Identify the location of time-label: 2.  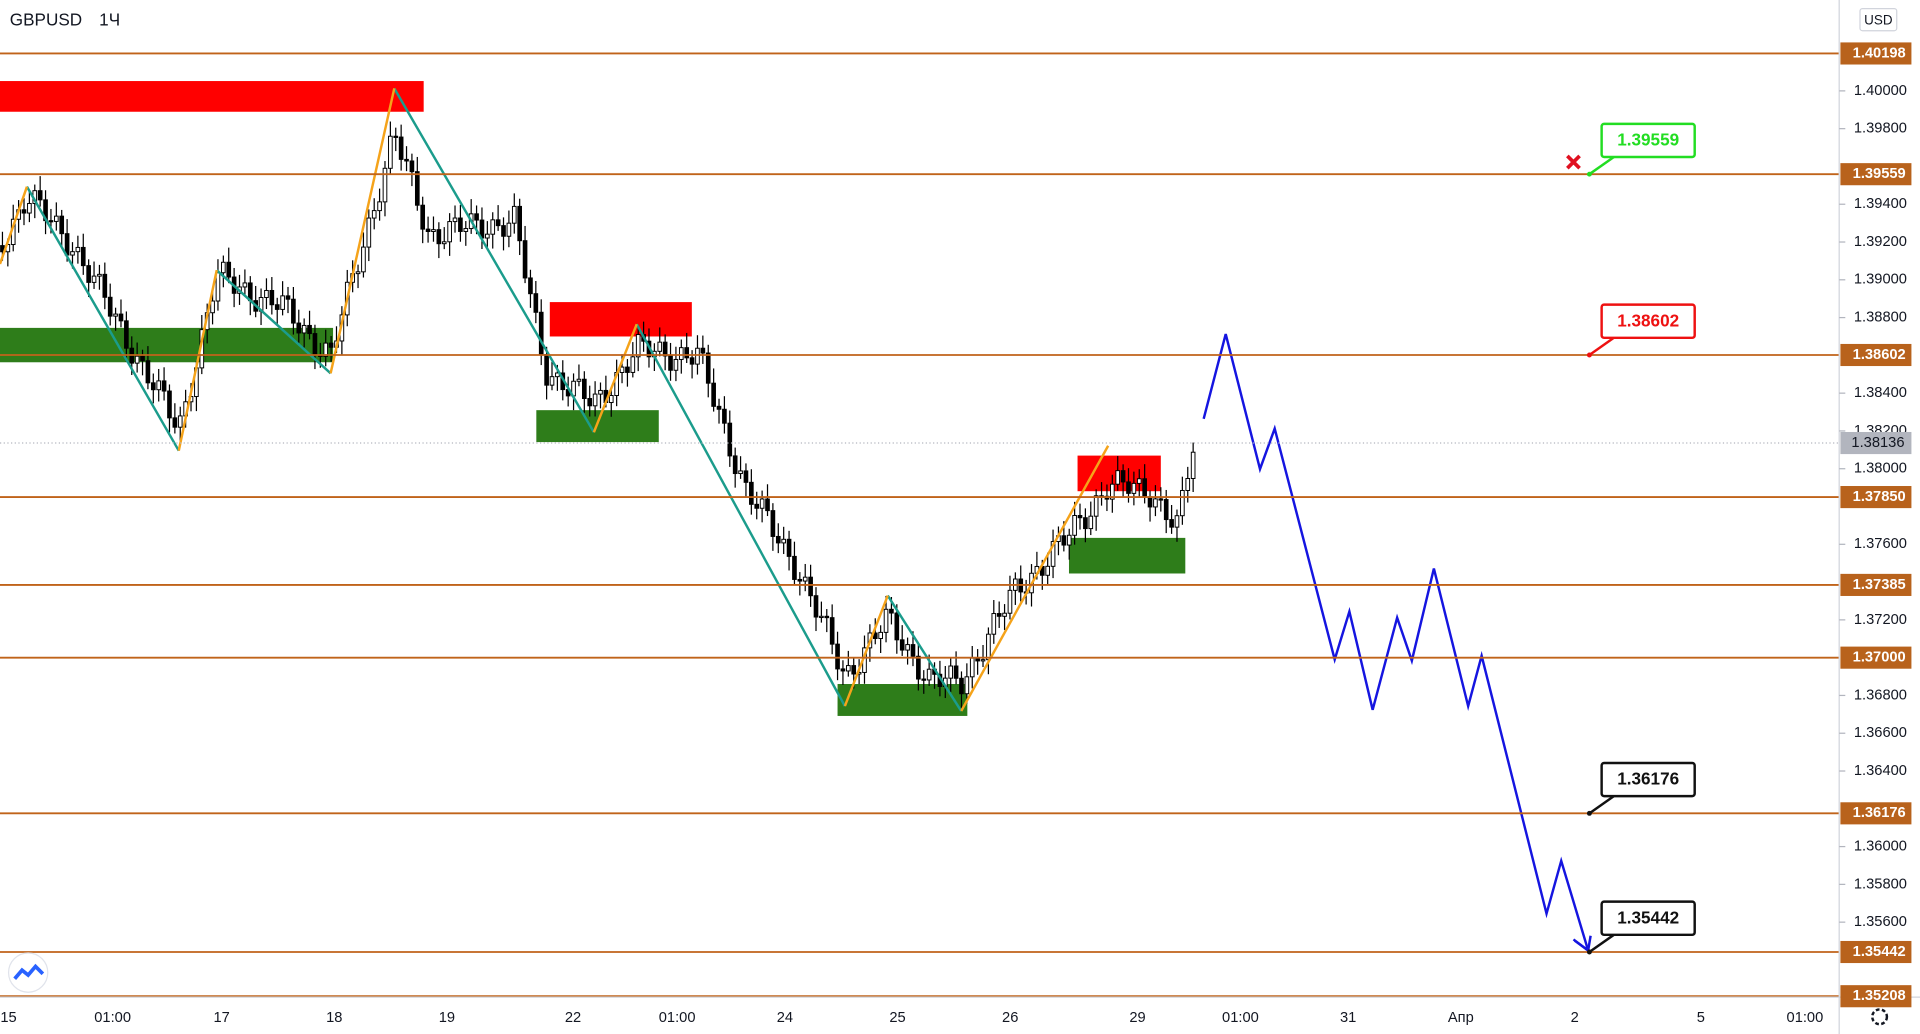
(1575, 1018).